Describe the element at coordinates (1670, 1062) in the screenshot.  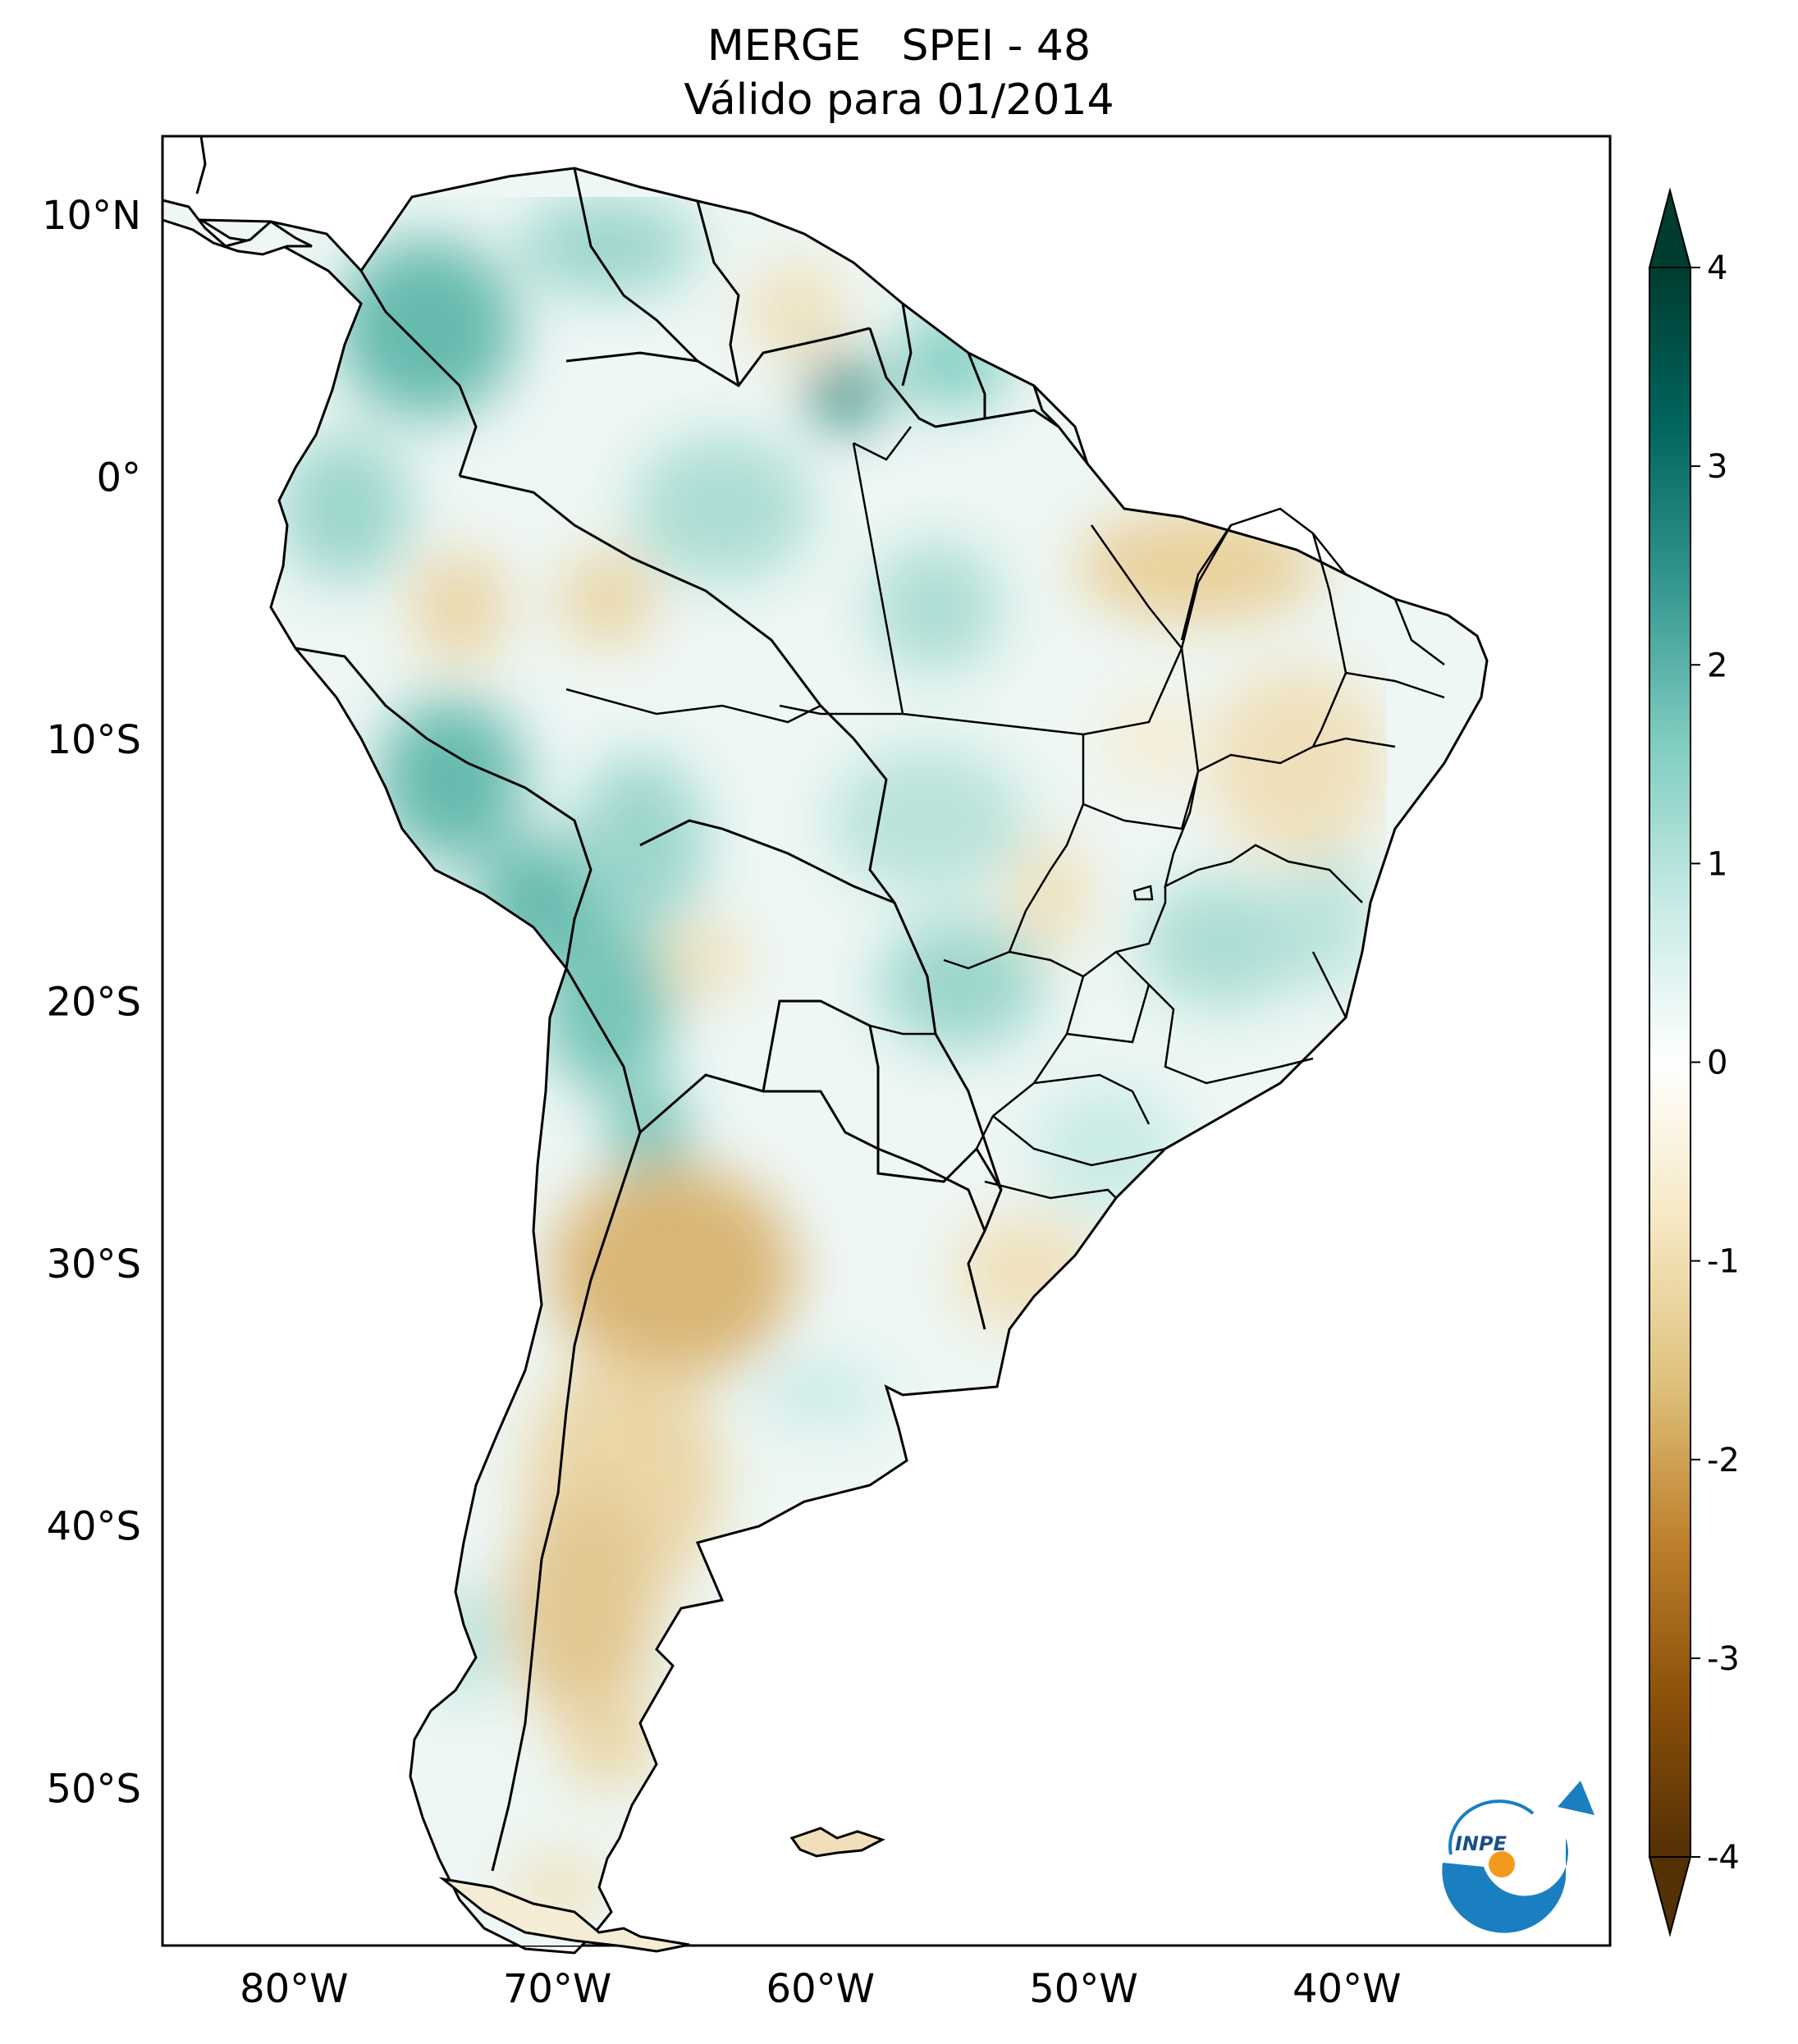
I see `colorbar-body` at that location.